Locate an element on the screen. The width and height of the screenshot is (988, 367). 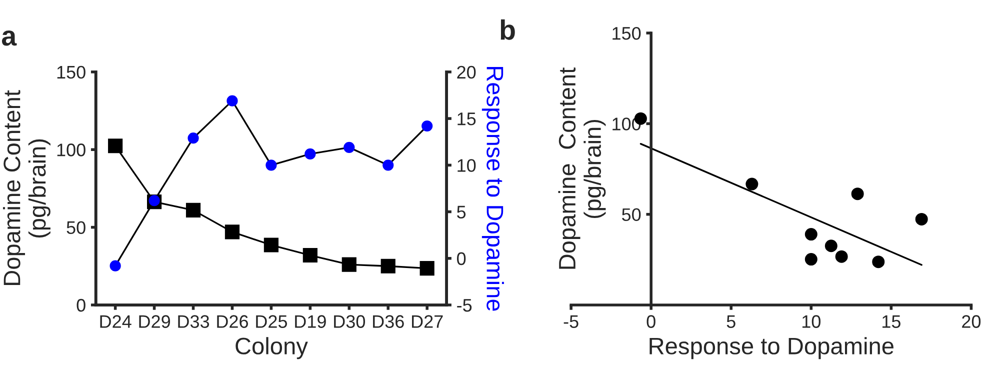
y2-tick-label: 20 is located at coordinates (466, 72).